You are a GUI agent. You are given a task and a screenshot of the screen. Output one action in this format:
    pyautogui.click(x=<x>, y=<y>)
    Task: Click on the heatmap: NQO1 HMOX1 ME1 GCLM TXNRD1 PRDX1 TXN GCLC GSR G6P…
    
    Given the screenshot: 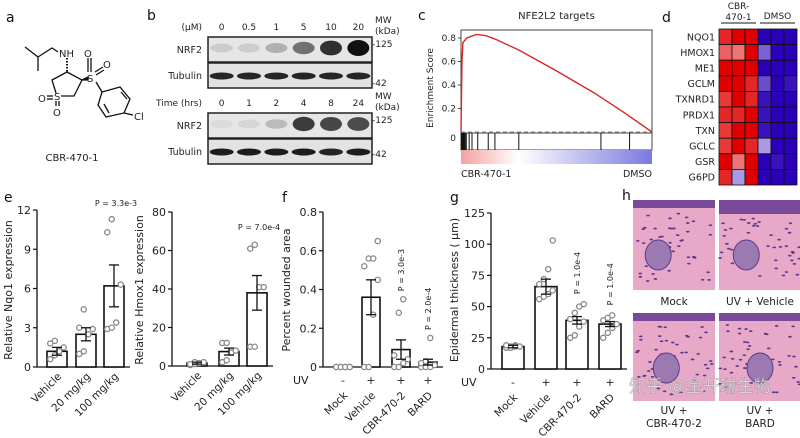 What is the action you would take?
    pyautogui.click(x=736, y=94)
    